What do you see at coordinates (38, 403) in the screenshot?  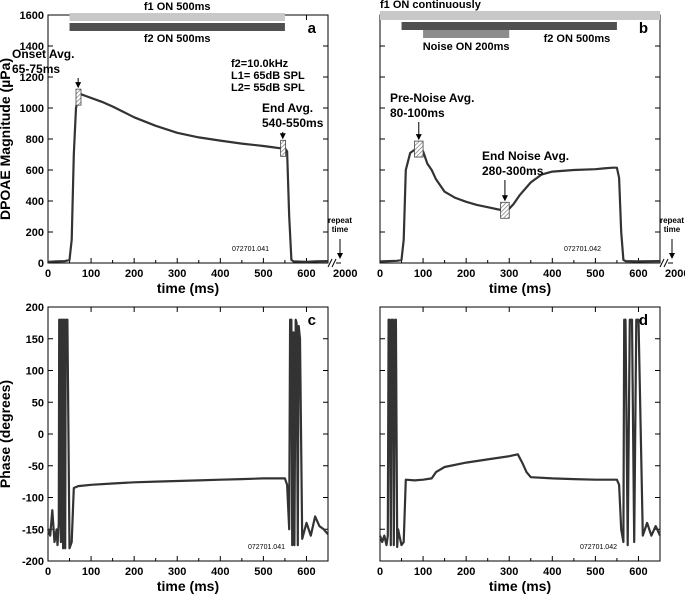 I see `y-tick-label: 50` at bounding box center [38, 403].